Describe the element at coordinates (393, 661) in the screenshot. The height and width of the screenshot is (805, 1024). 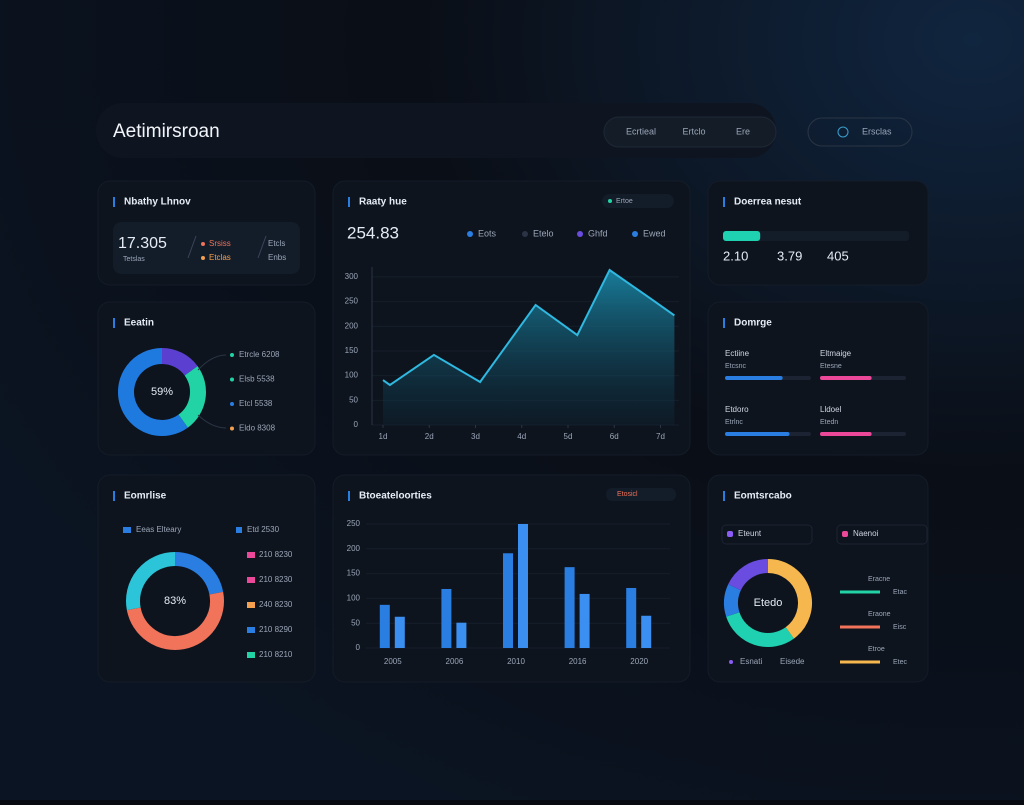
I see `x-tick-label: 2005` at that location.